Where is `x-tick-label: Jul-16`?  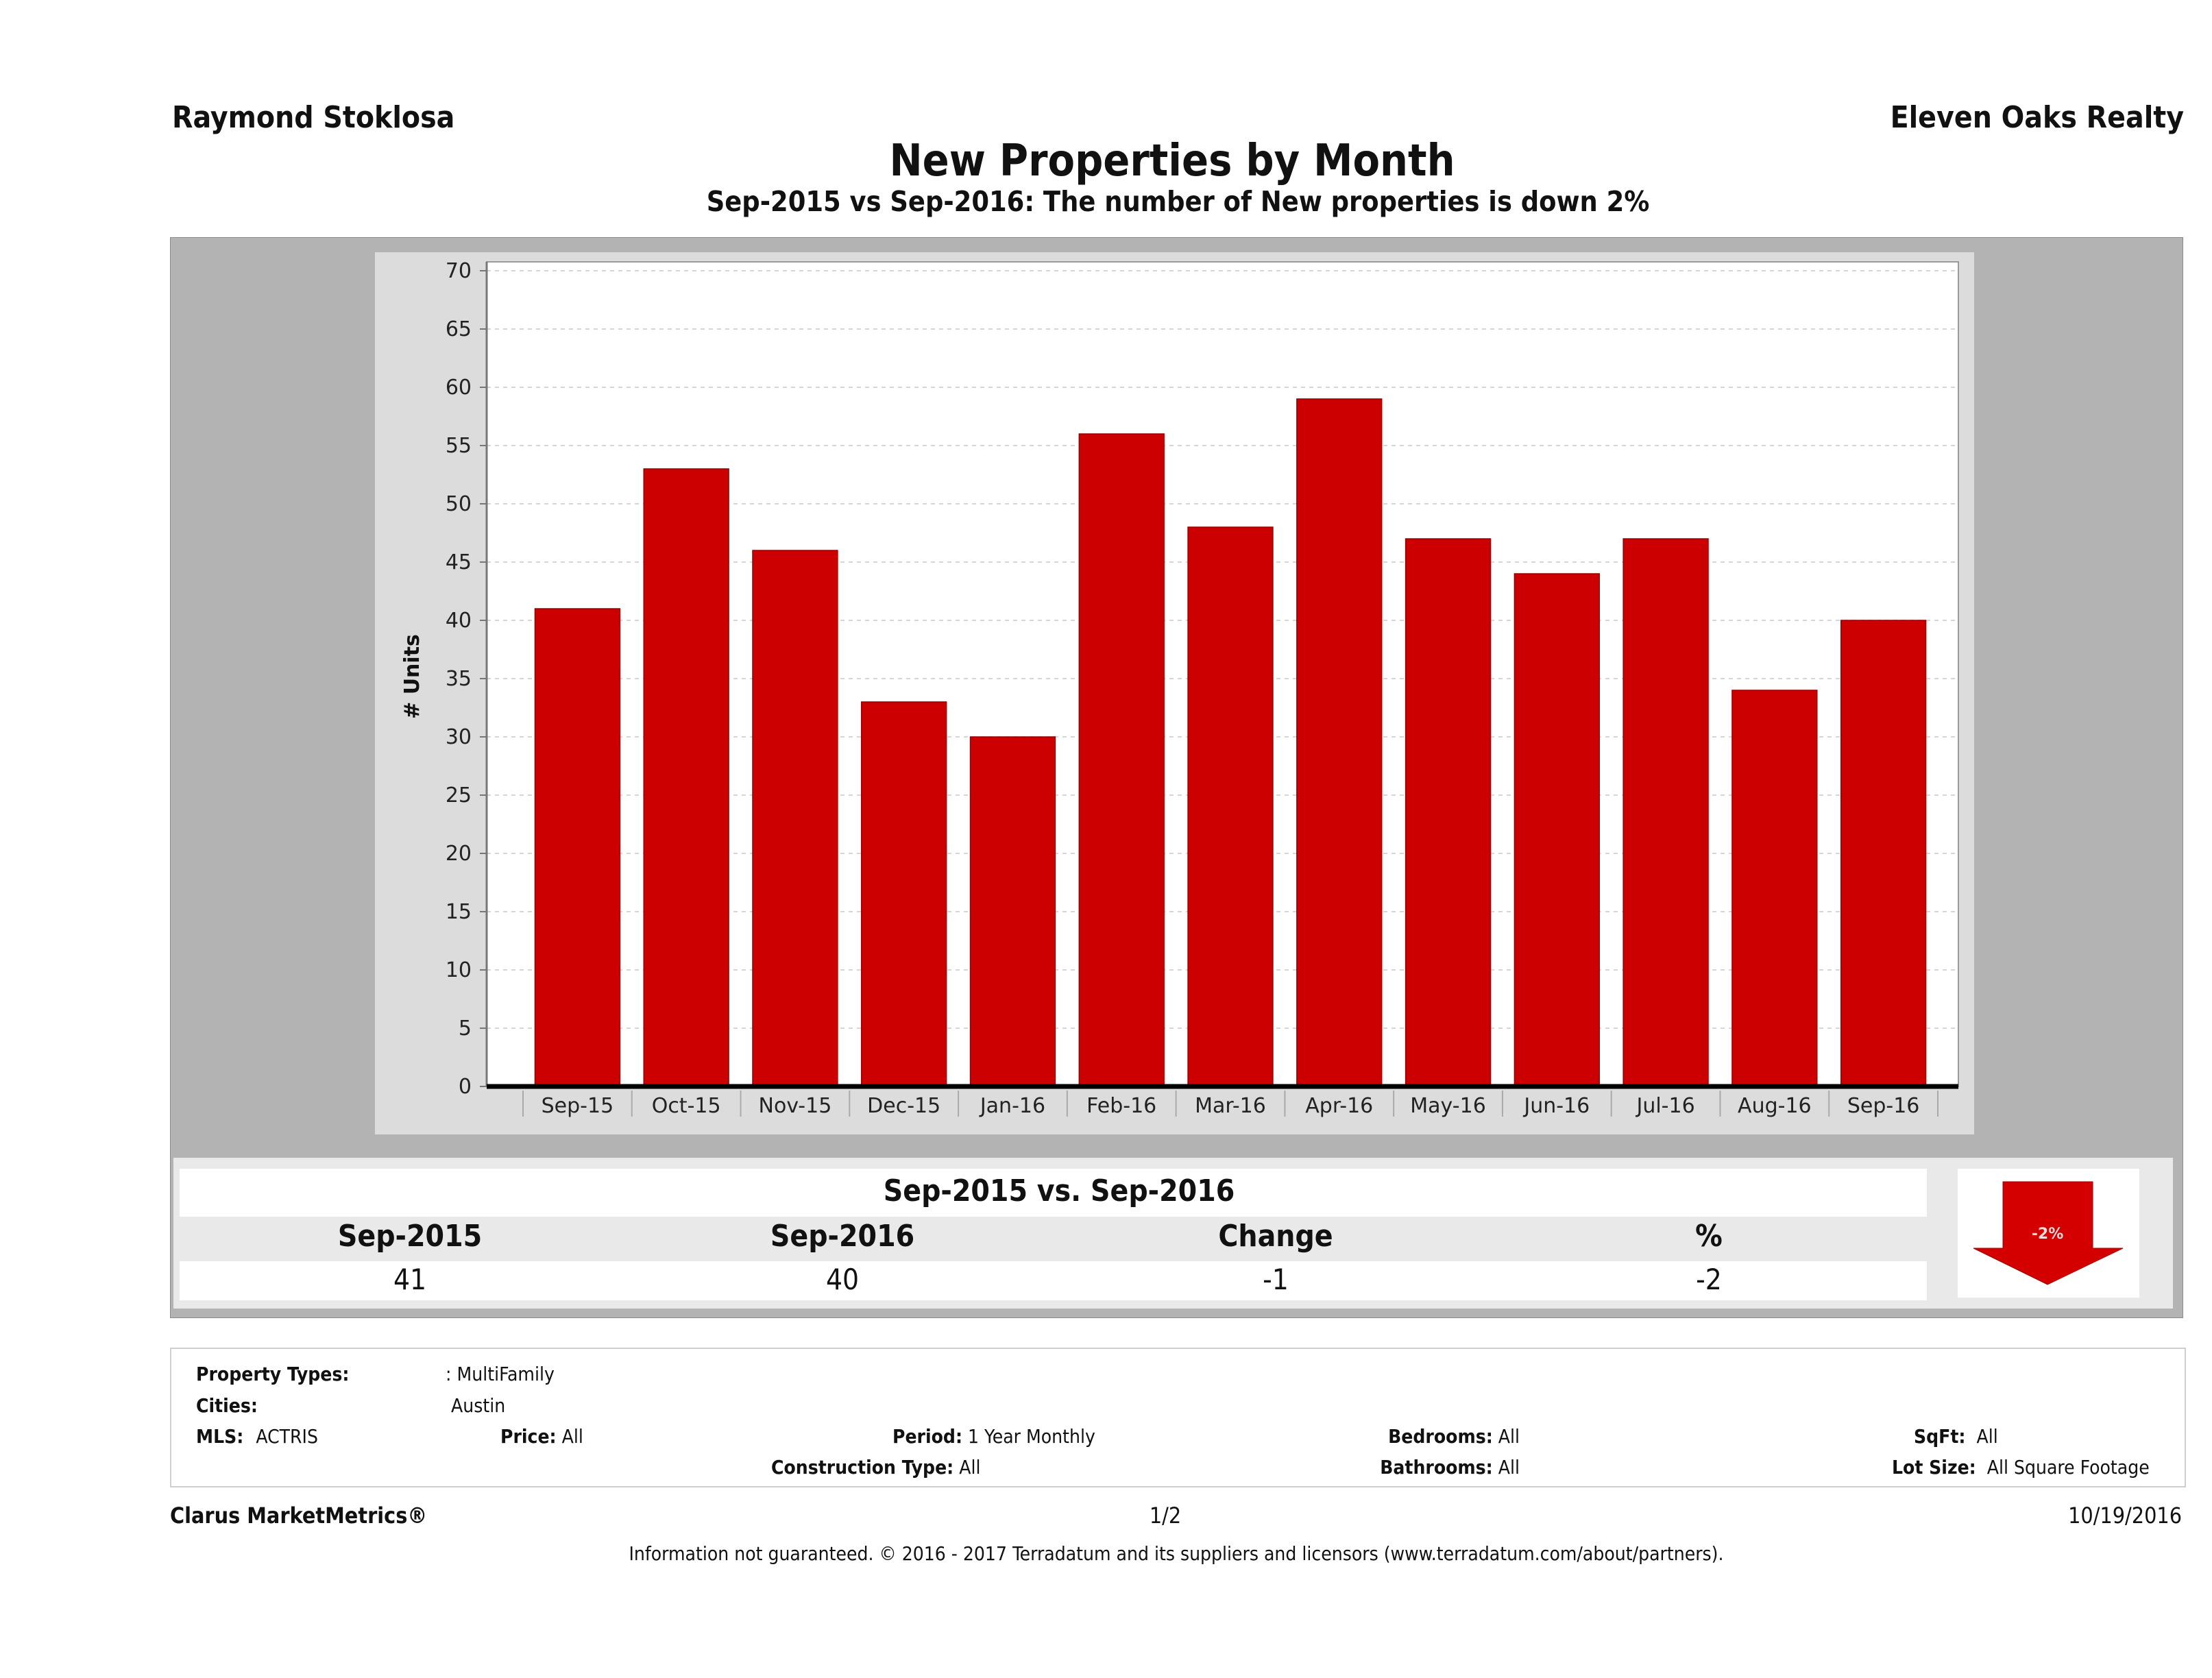
x-tick-label: Jul-16 is located at coordinates (1665, 1106).